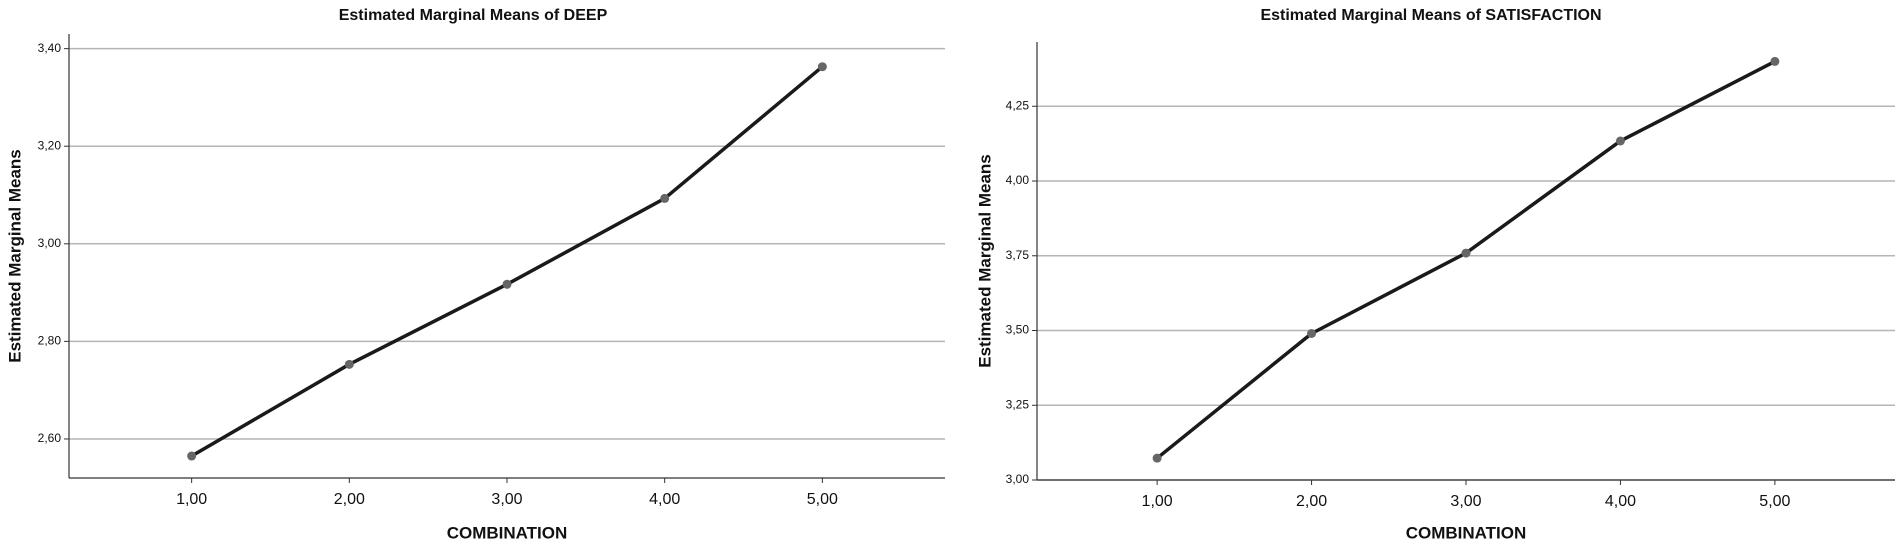 Image resolution: width=1902 pixels, height=548 pixels. What do you see at coordinates (1018, 330) in the screenshot?
I see `y-tick-label: 3,50` at bounding box center [1018, 330].